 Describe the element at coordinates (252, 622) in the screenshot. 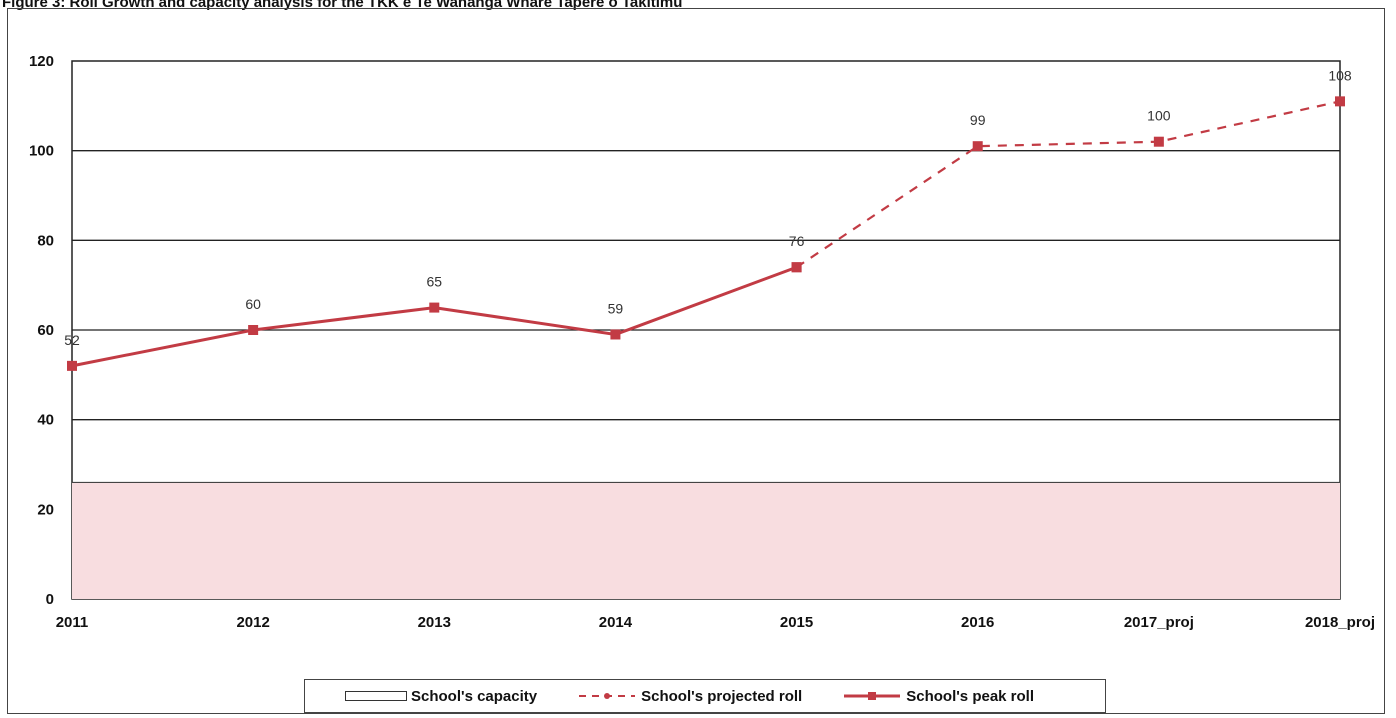

I see `x-tick-label-2012: 2012` at that location.